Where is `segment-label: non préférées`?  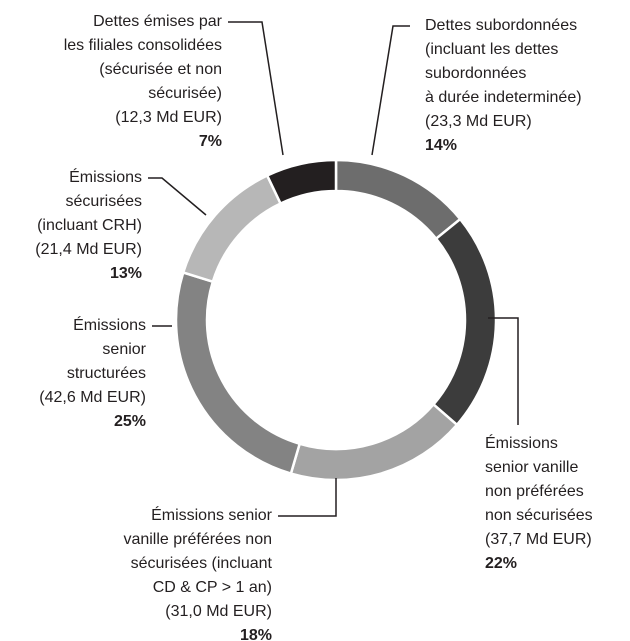 segment-label: non préférées is located at coordinates (534, 491).